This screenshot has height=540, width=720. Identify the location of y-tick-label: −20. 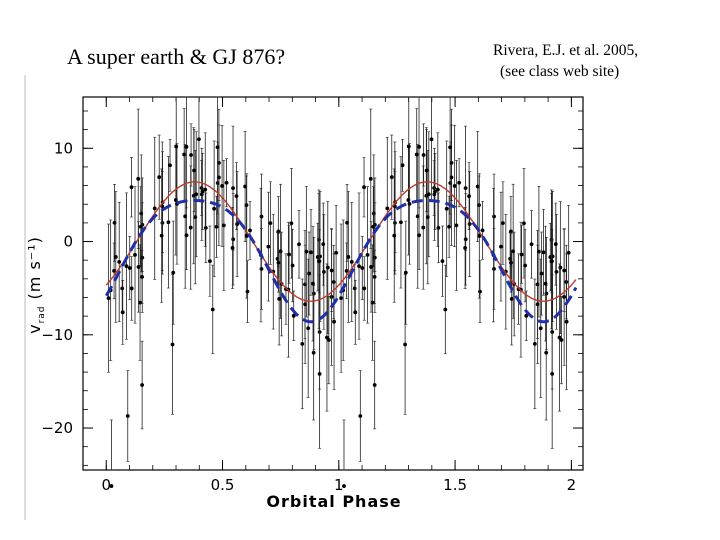
(57, 428).